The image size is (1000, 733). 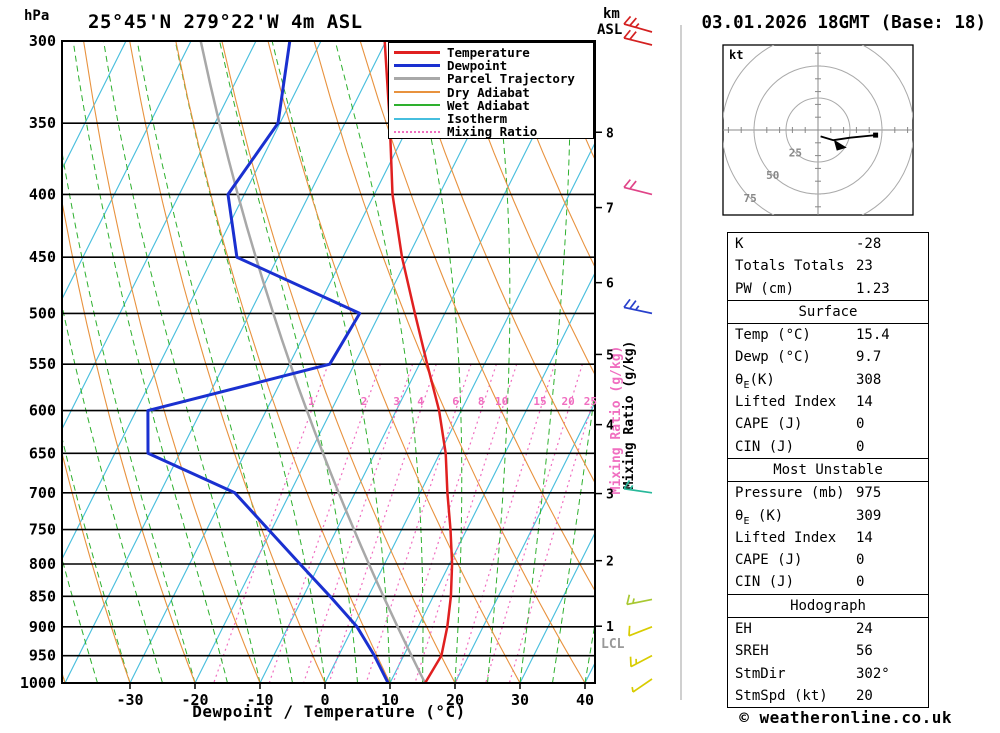 I want to click on pressure-tick-label: 400, so click(x=42, y=194).